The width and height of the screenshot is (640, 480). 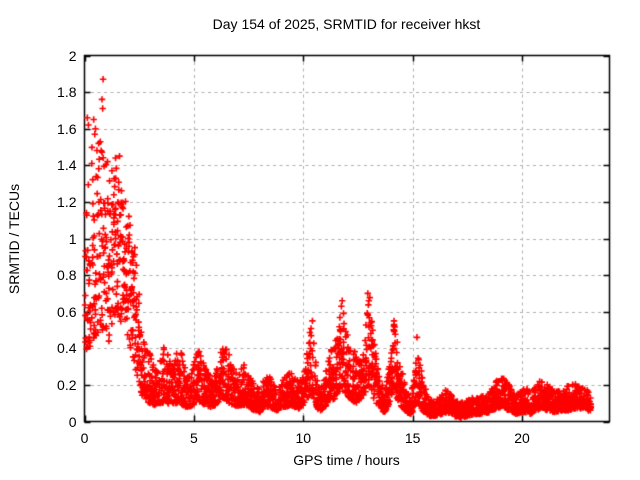 I want to click on y-tick-label: 0.4, so click(x=67, y=348).